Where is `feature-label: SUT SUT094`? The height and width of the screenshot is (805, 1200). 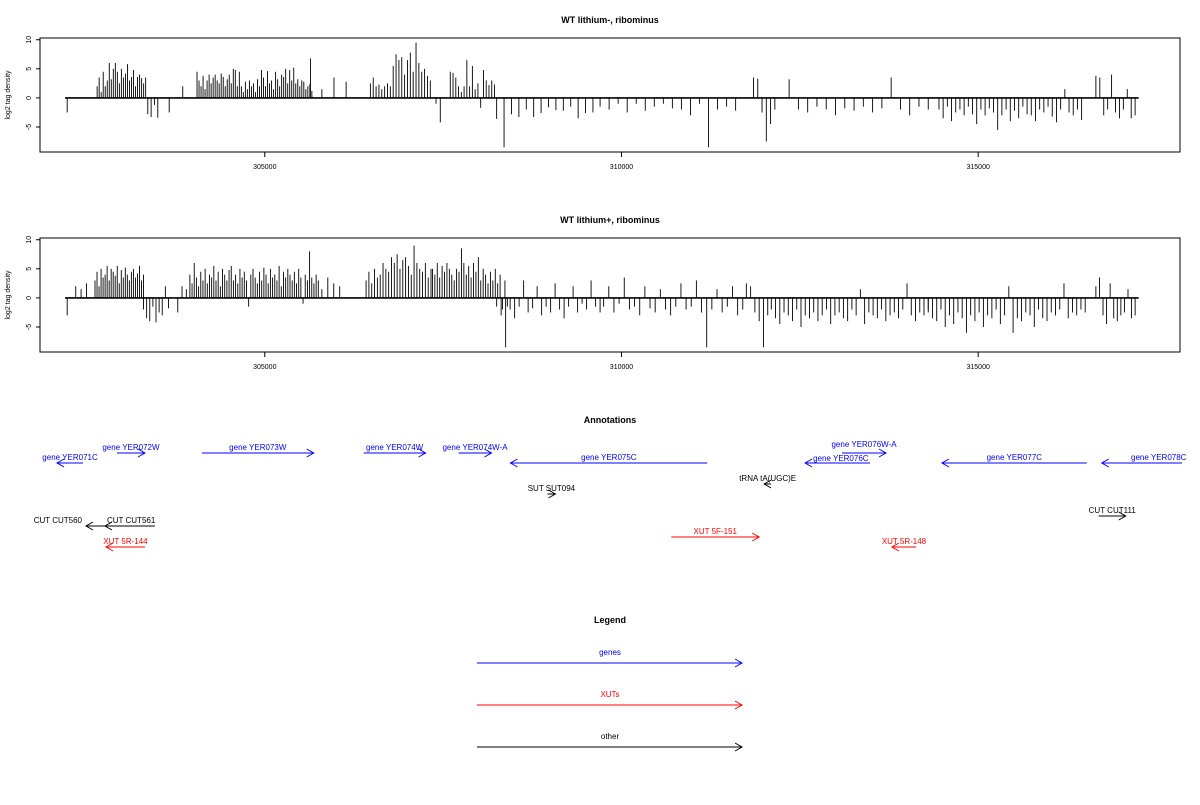 feature-label: SUT SUT094 is located at coordinates (552, 488).